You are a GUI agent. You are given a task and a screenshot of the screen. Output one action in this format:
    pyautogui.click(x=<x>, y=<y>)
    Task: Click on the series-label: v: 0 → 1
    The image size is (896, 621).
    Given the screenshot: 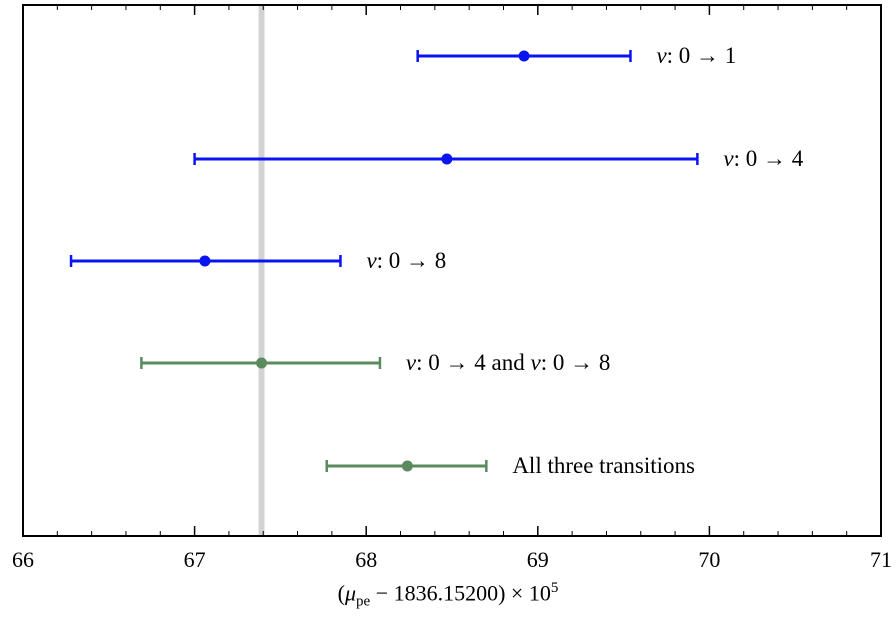 What is the action you would take?
    pyautogui.click(x=696, y=55)
    